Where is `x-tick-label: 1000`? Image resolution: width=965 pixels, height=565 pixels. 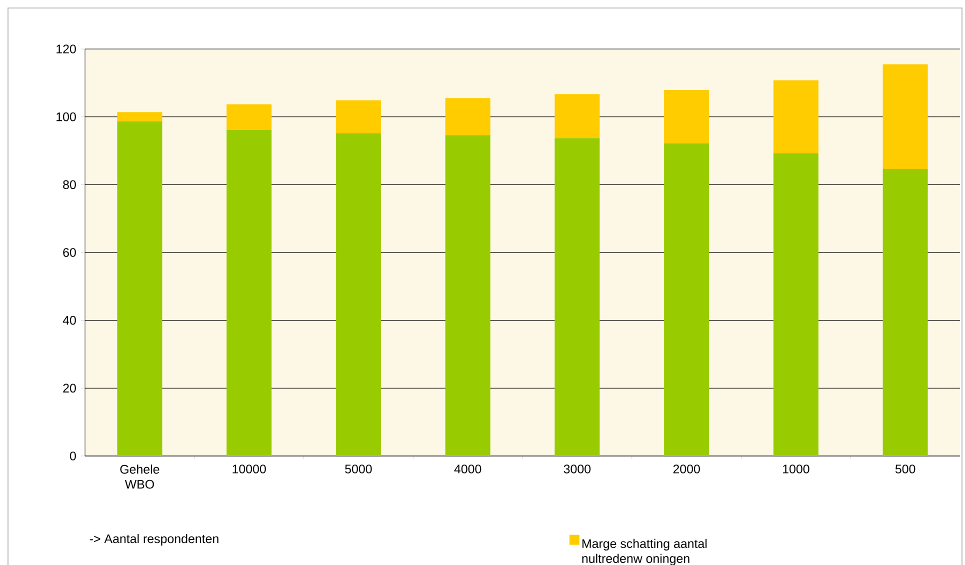
x-tick-label: 1000 is located at coordinates (796, 469).